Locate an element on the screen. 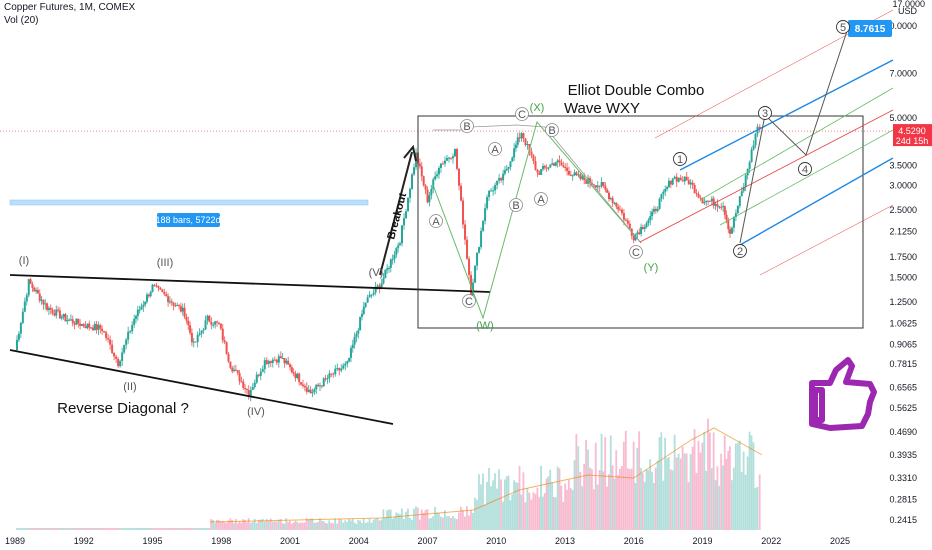 Image resolution: width=932 pixels, height=550 pixels. annotation-title-line2: Wave WXY is located at coordinates (602, 108).